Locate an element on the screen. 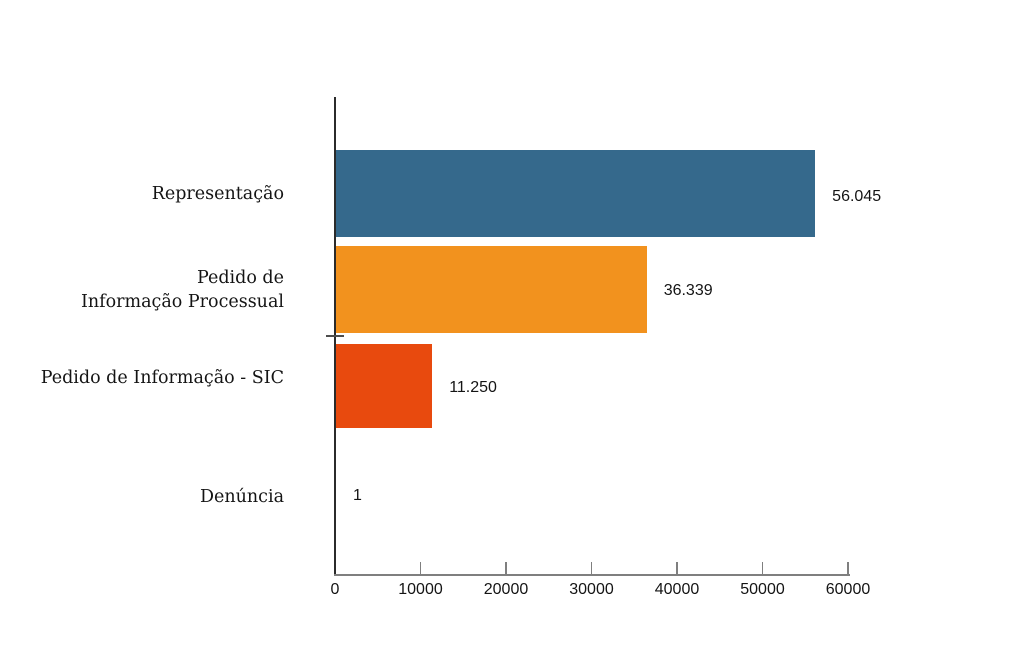  category-axis-tick is located at coordinates (335, 336).